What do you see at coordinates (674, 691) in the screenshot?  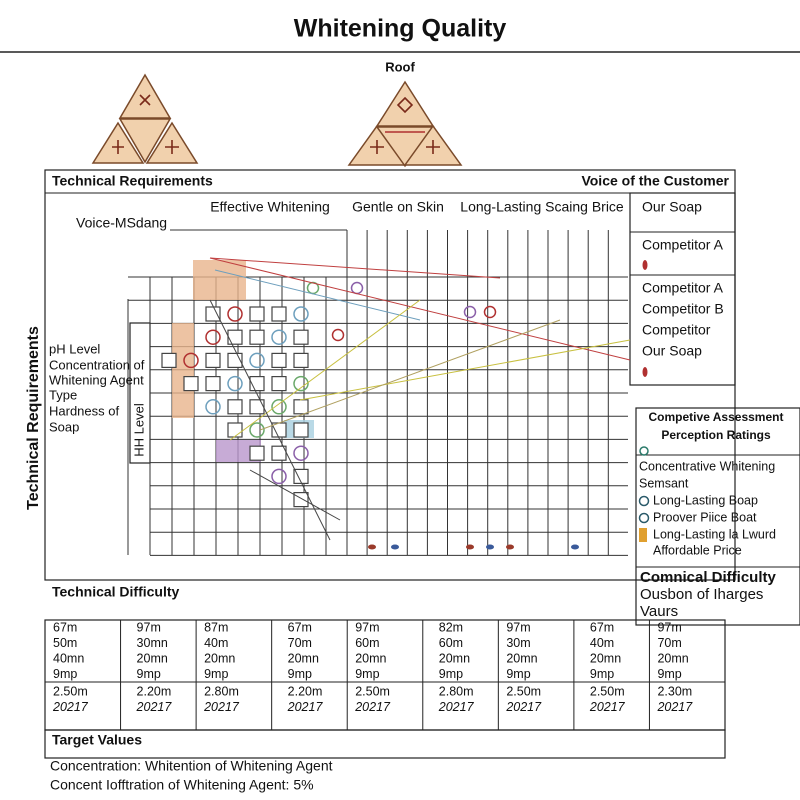 I see `table-cell: 2.30m` at bounding box center [674, 691].